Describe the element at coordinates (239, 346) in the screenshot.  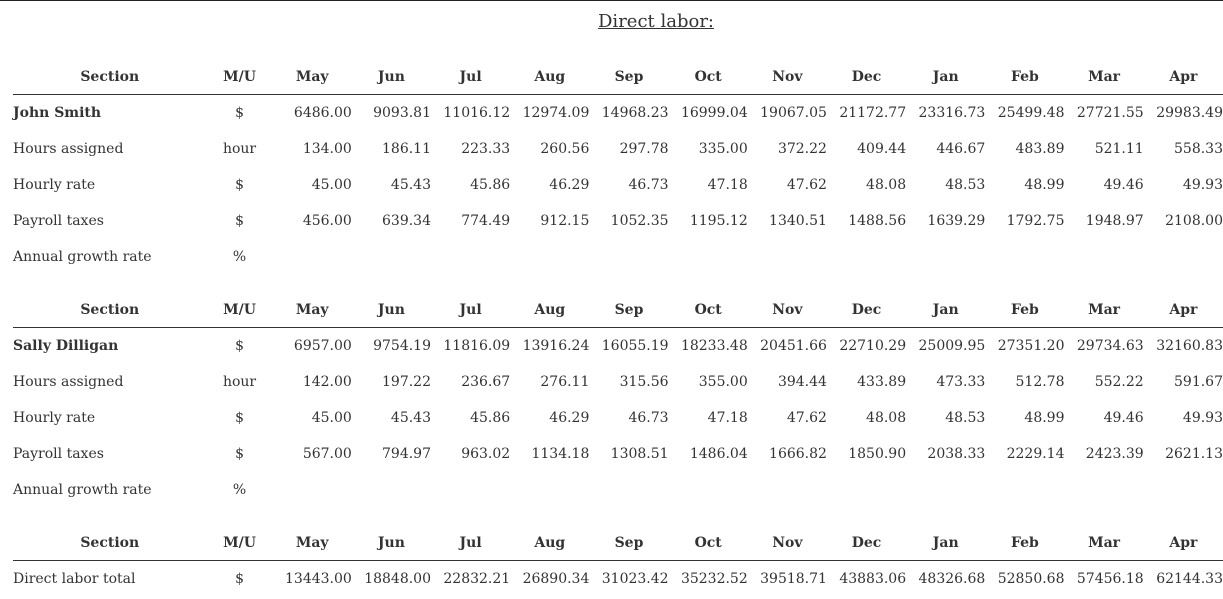
I see `row-unit: $` at that location.